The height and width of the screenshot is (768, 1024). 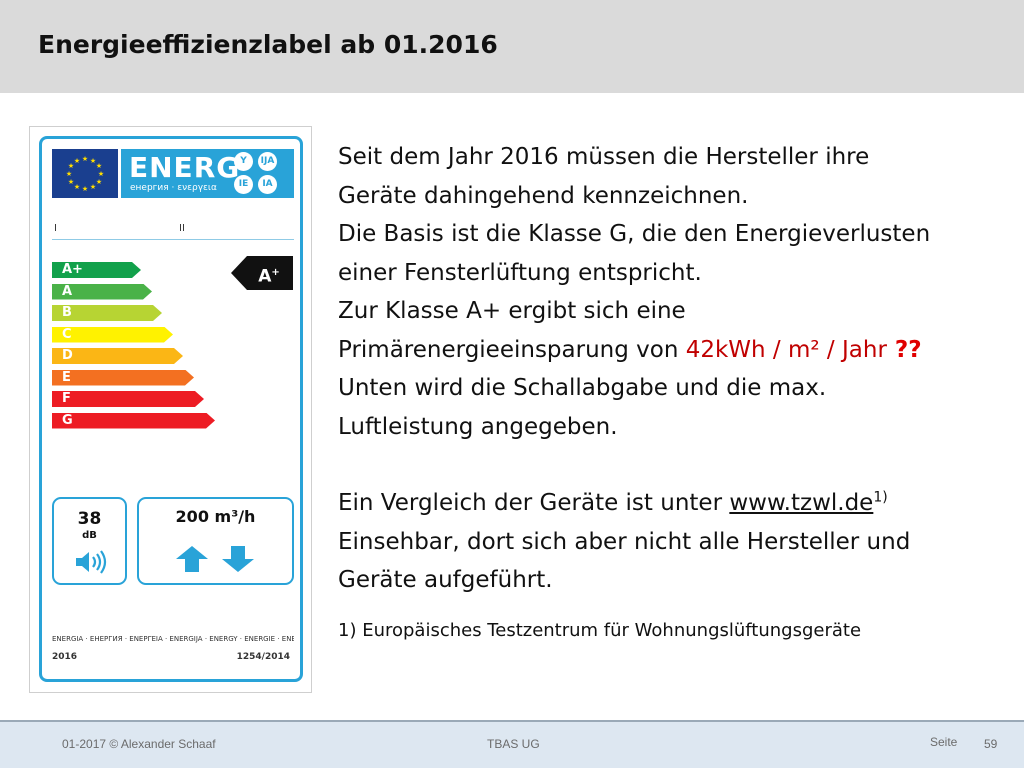 I want to click on question-marks: ??, so click(x=904, y=349).